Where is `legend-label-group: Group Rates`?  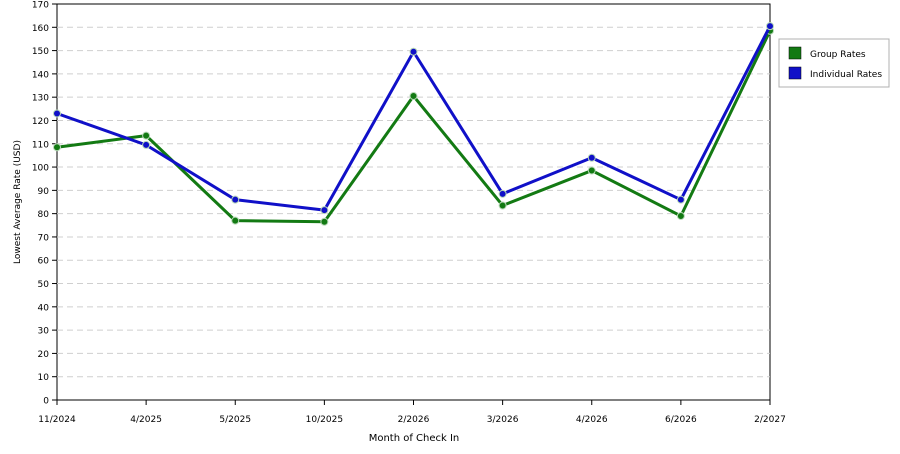
legend-label-group: Group Rates is located at coordinates (838, 55).